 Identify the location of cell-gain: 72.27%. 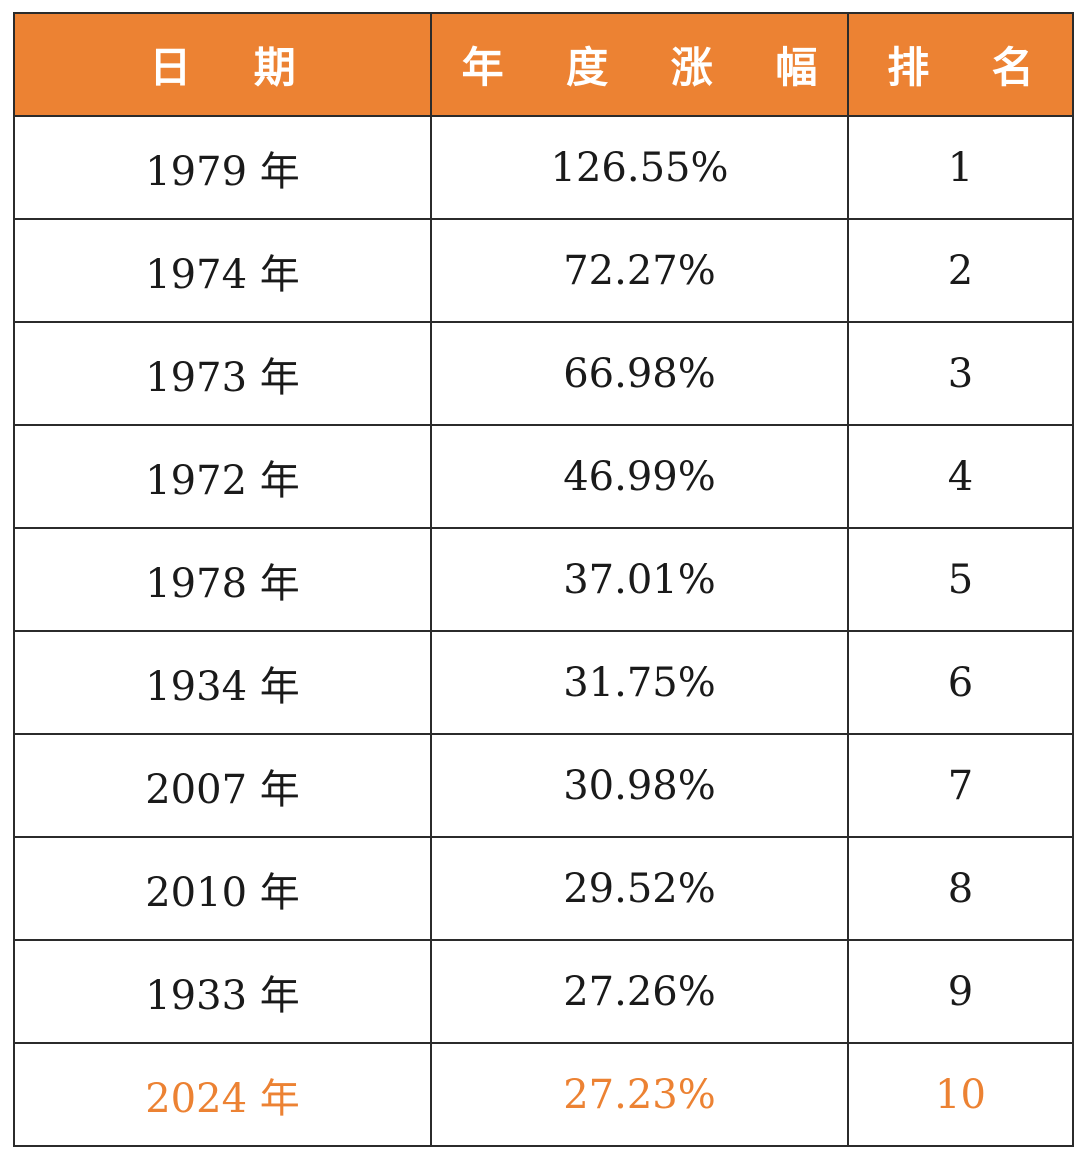
(639, 270).